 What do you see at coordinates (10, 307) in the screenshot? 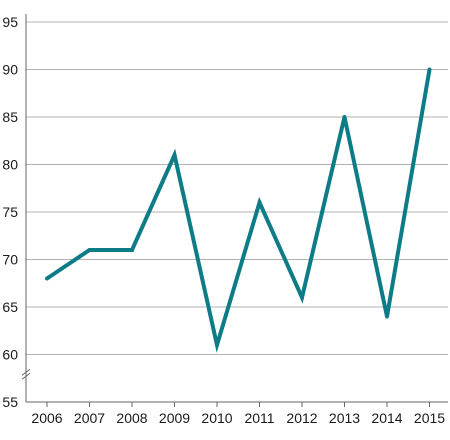
I see `y-tick-label-65: 65` at bounding box center [10, 307].